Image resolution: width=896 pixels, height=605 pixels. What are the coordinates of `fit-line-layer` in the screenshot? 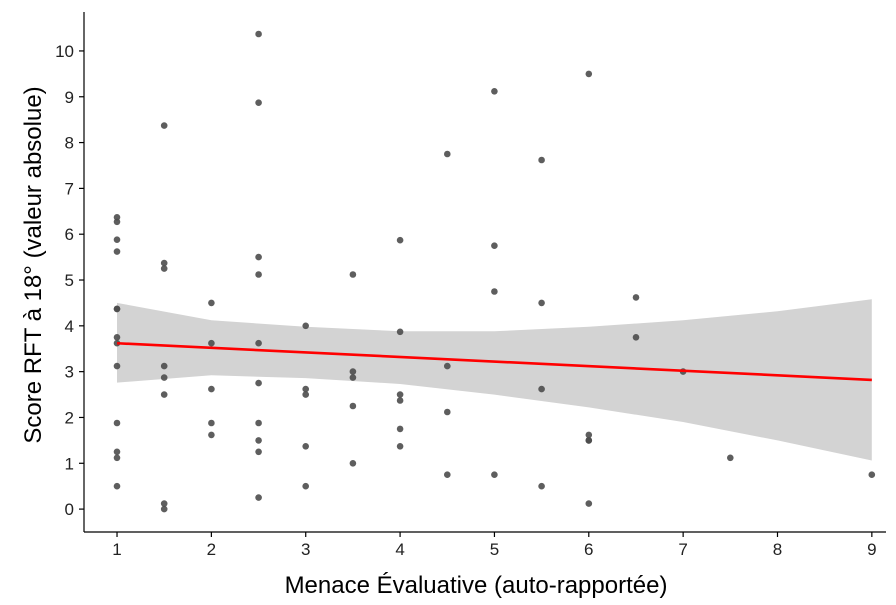 It's located at (494, 361).